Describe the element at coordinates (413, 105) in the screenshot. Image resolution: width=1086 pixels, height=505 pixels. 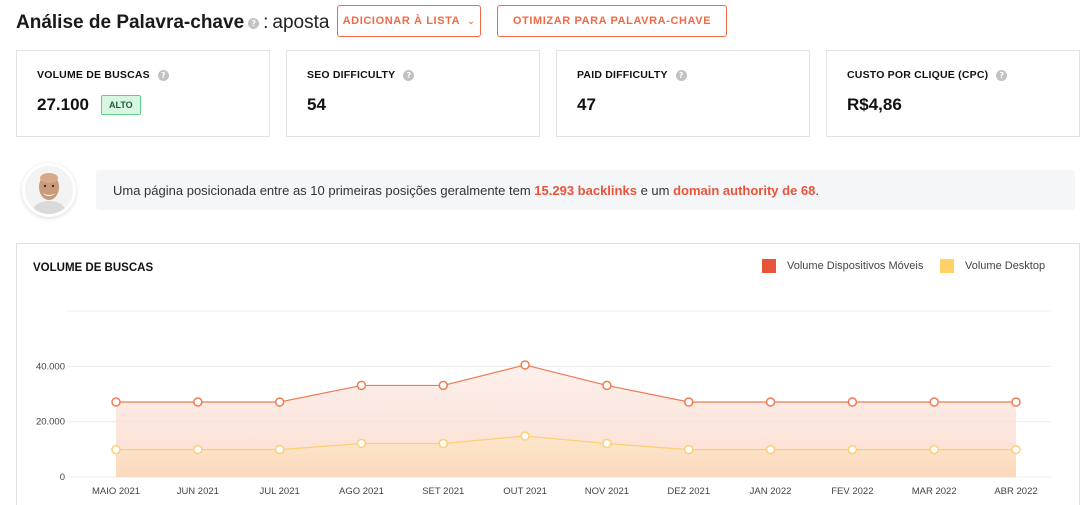
I see `metric-value-wrap: 54` at that location.